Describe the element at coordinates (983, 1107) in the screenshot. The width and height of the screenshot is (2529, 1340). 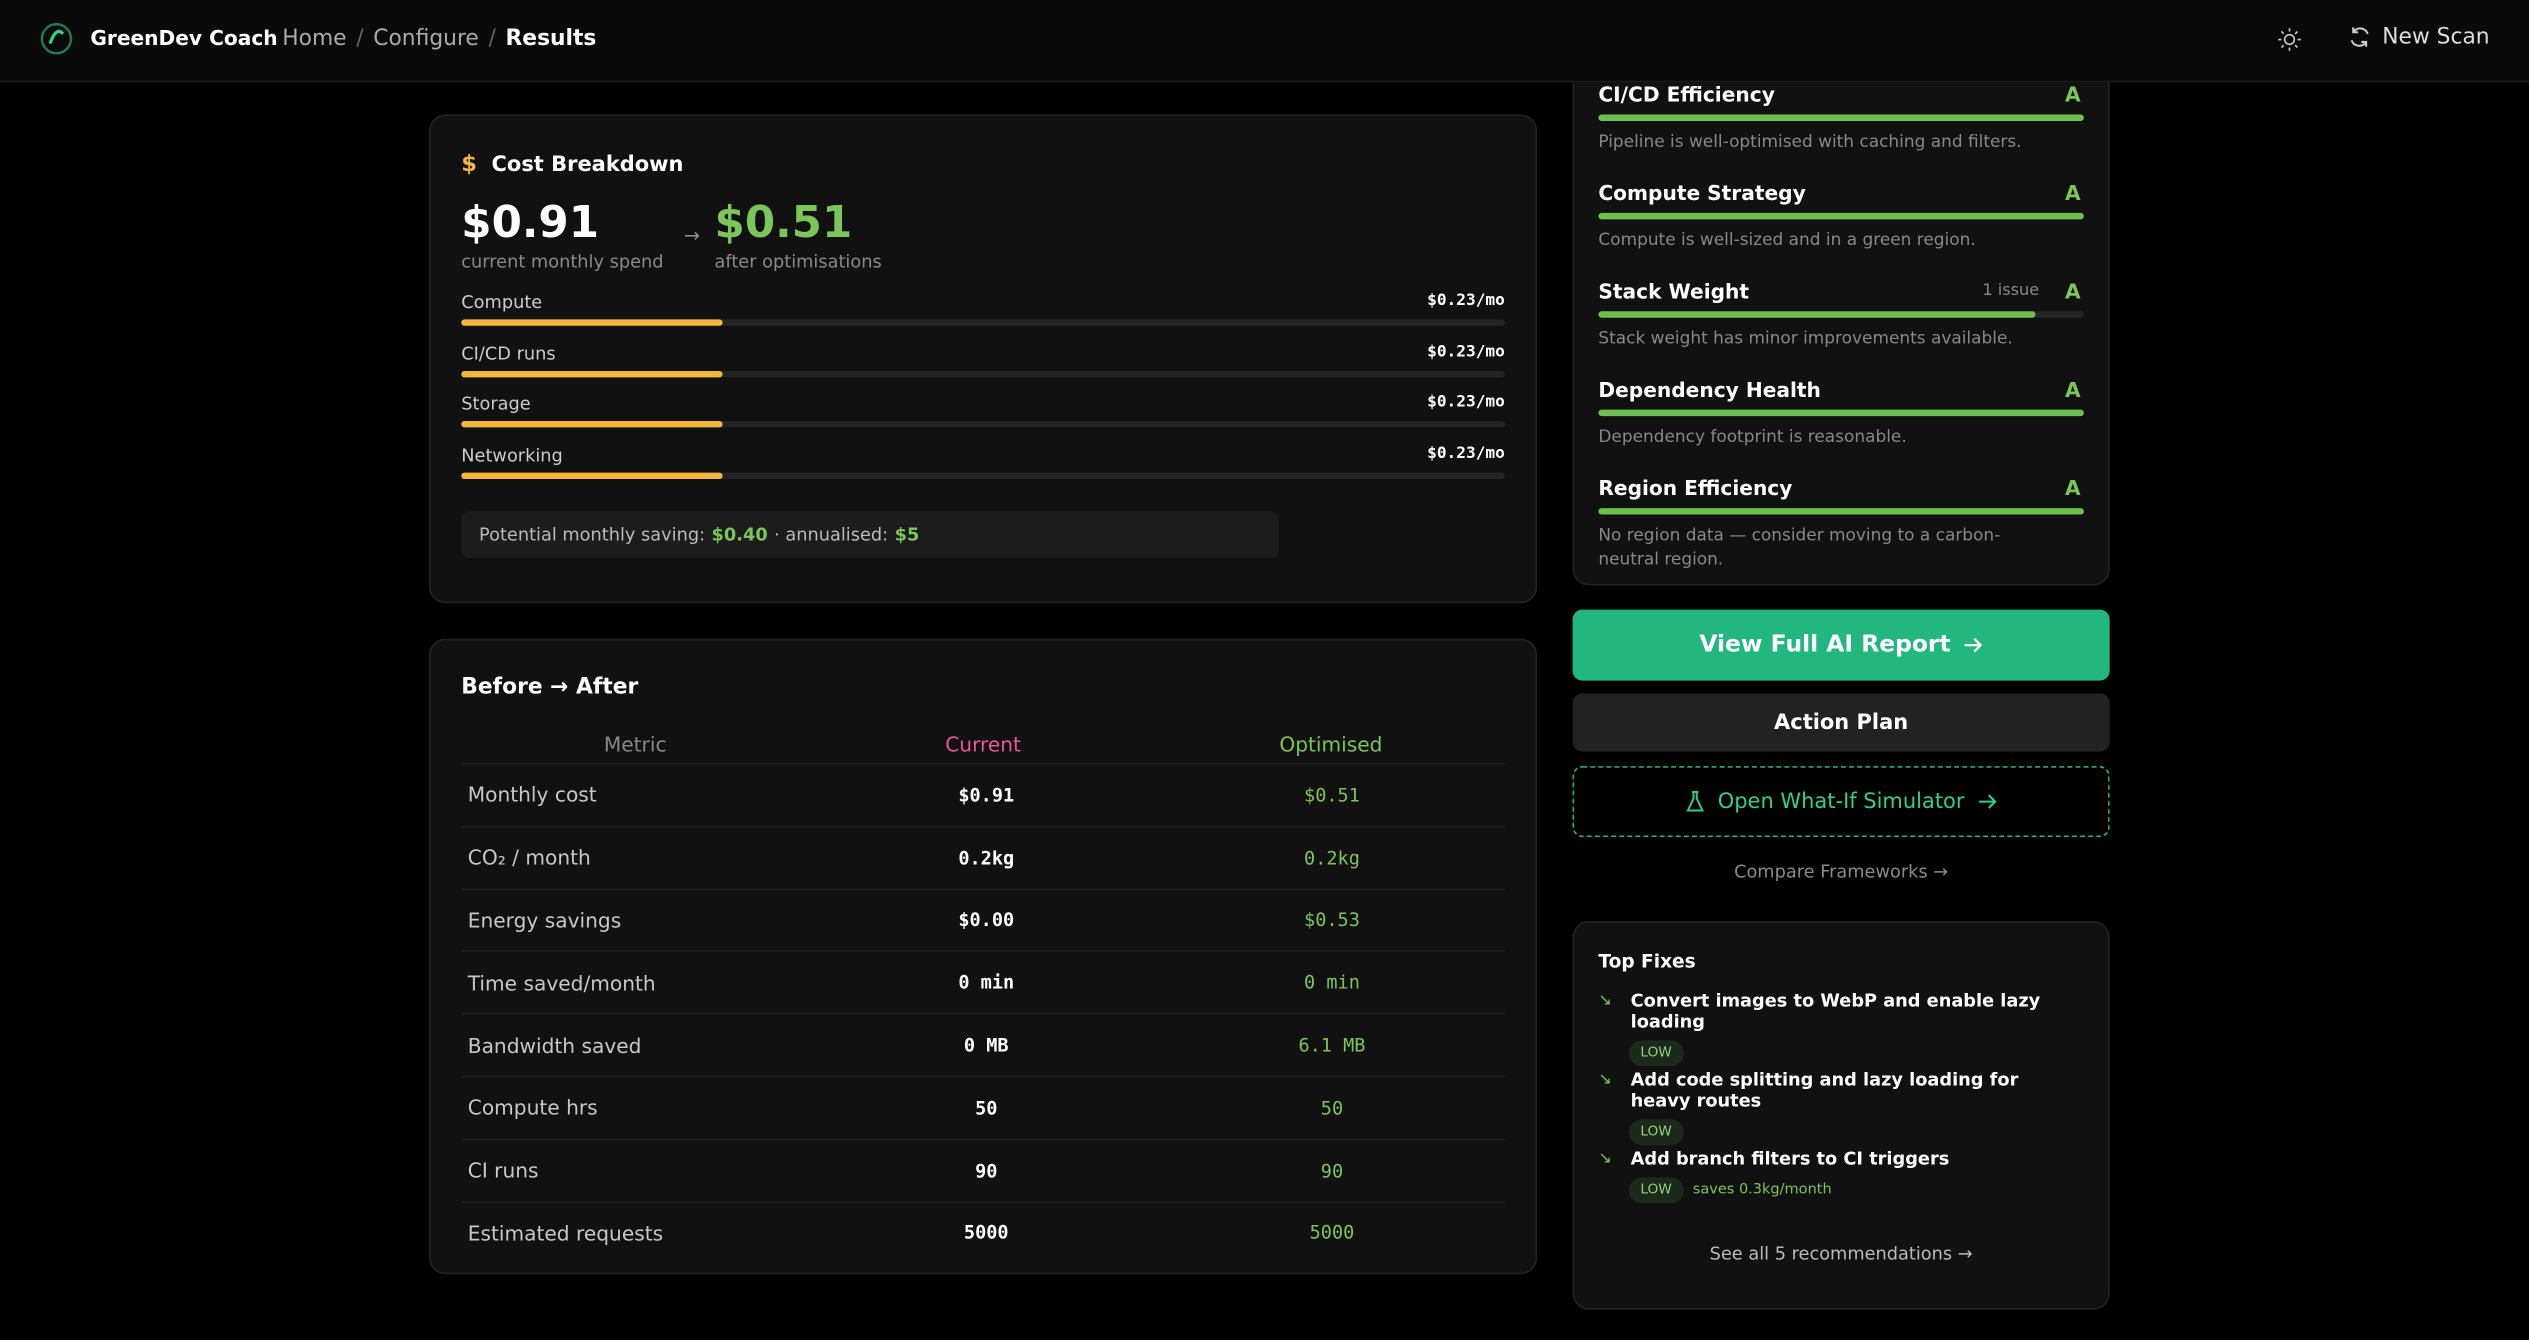
I see `table-row: Compute hrs 50 50` at that location.